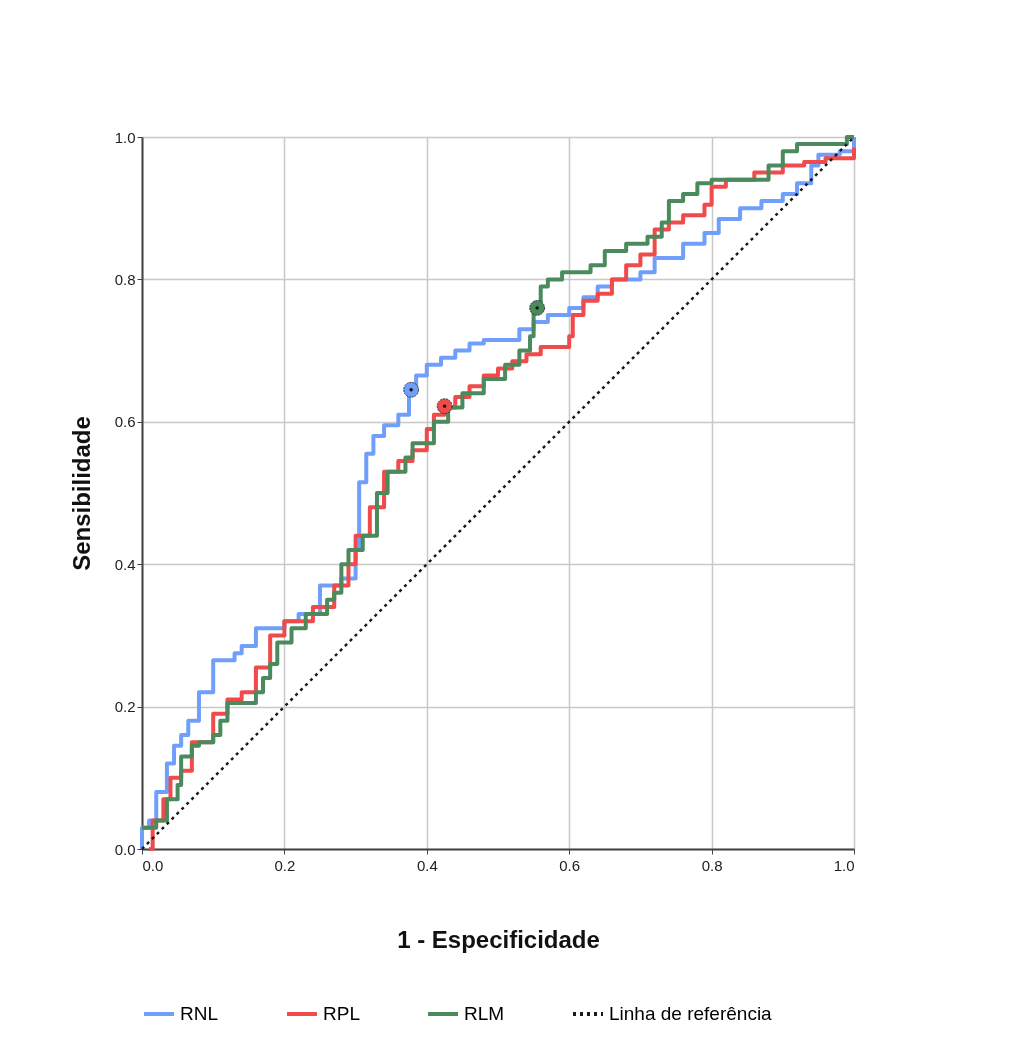 Image resolution: width=1028 pixels, height=1052 pixels. I want to click on y-tick-label: 0.6, so click(125, 422).